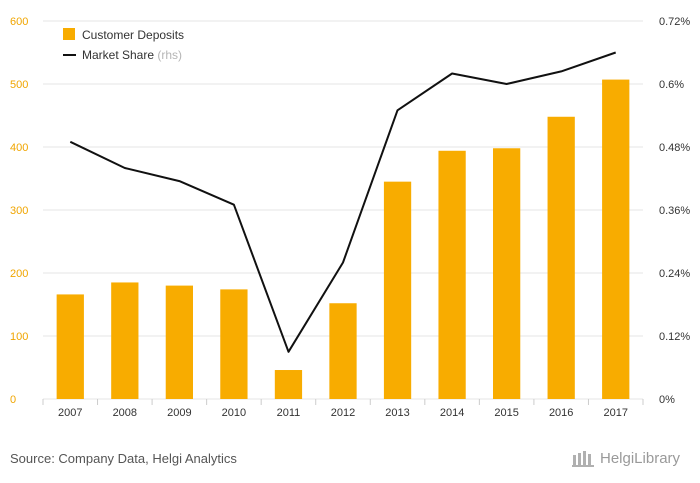  I want to click on x-tick-label: 2012, so click(343, 413).